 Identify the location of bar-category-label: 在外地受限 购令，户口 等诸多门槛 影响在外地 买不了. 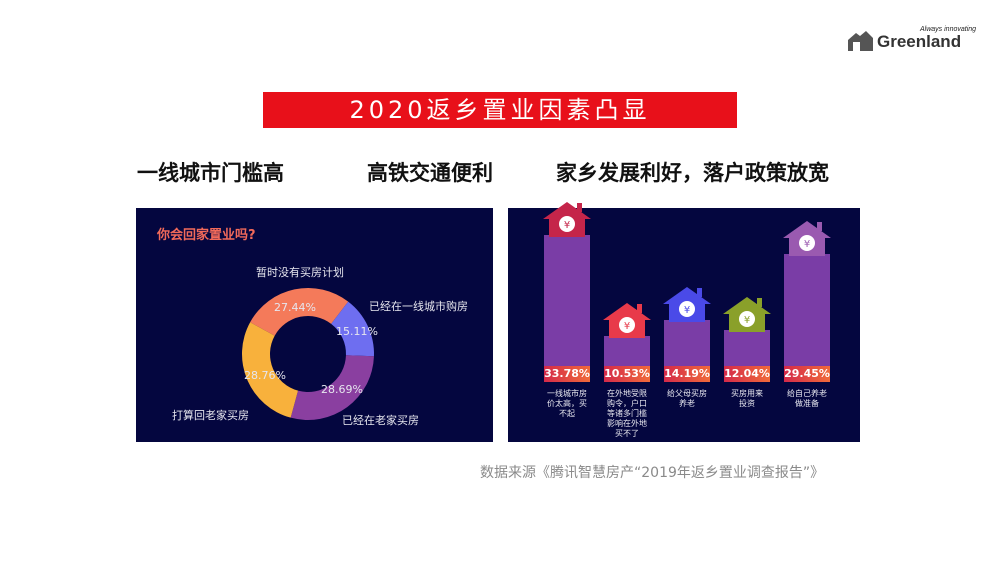
(627, 413).